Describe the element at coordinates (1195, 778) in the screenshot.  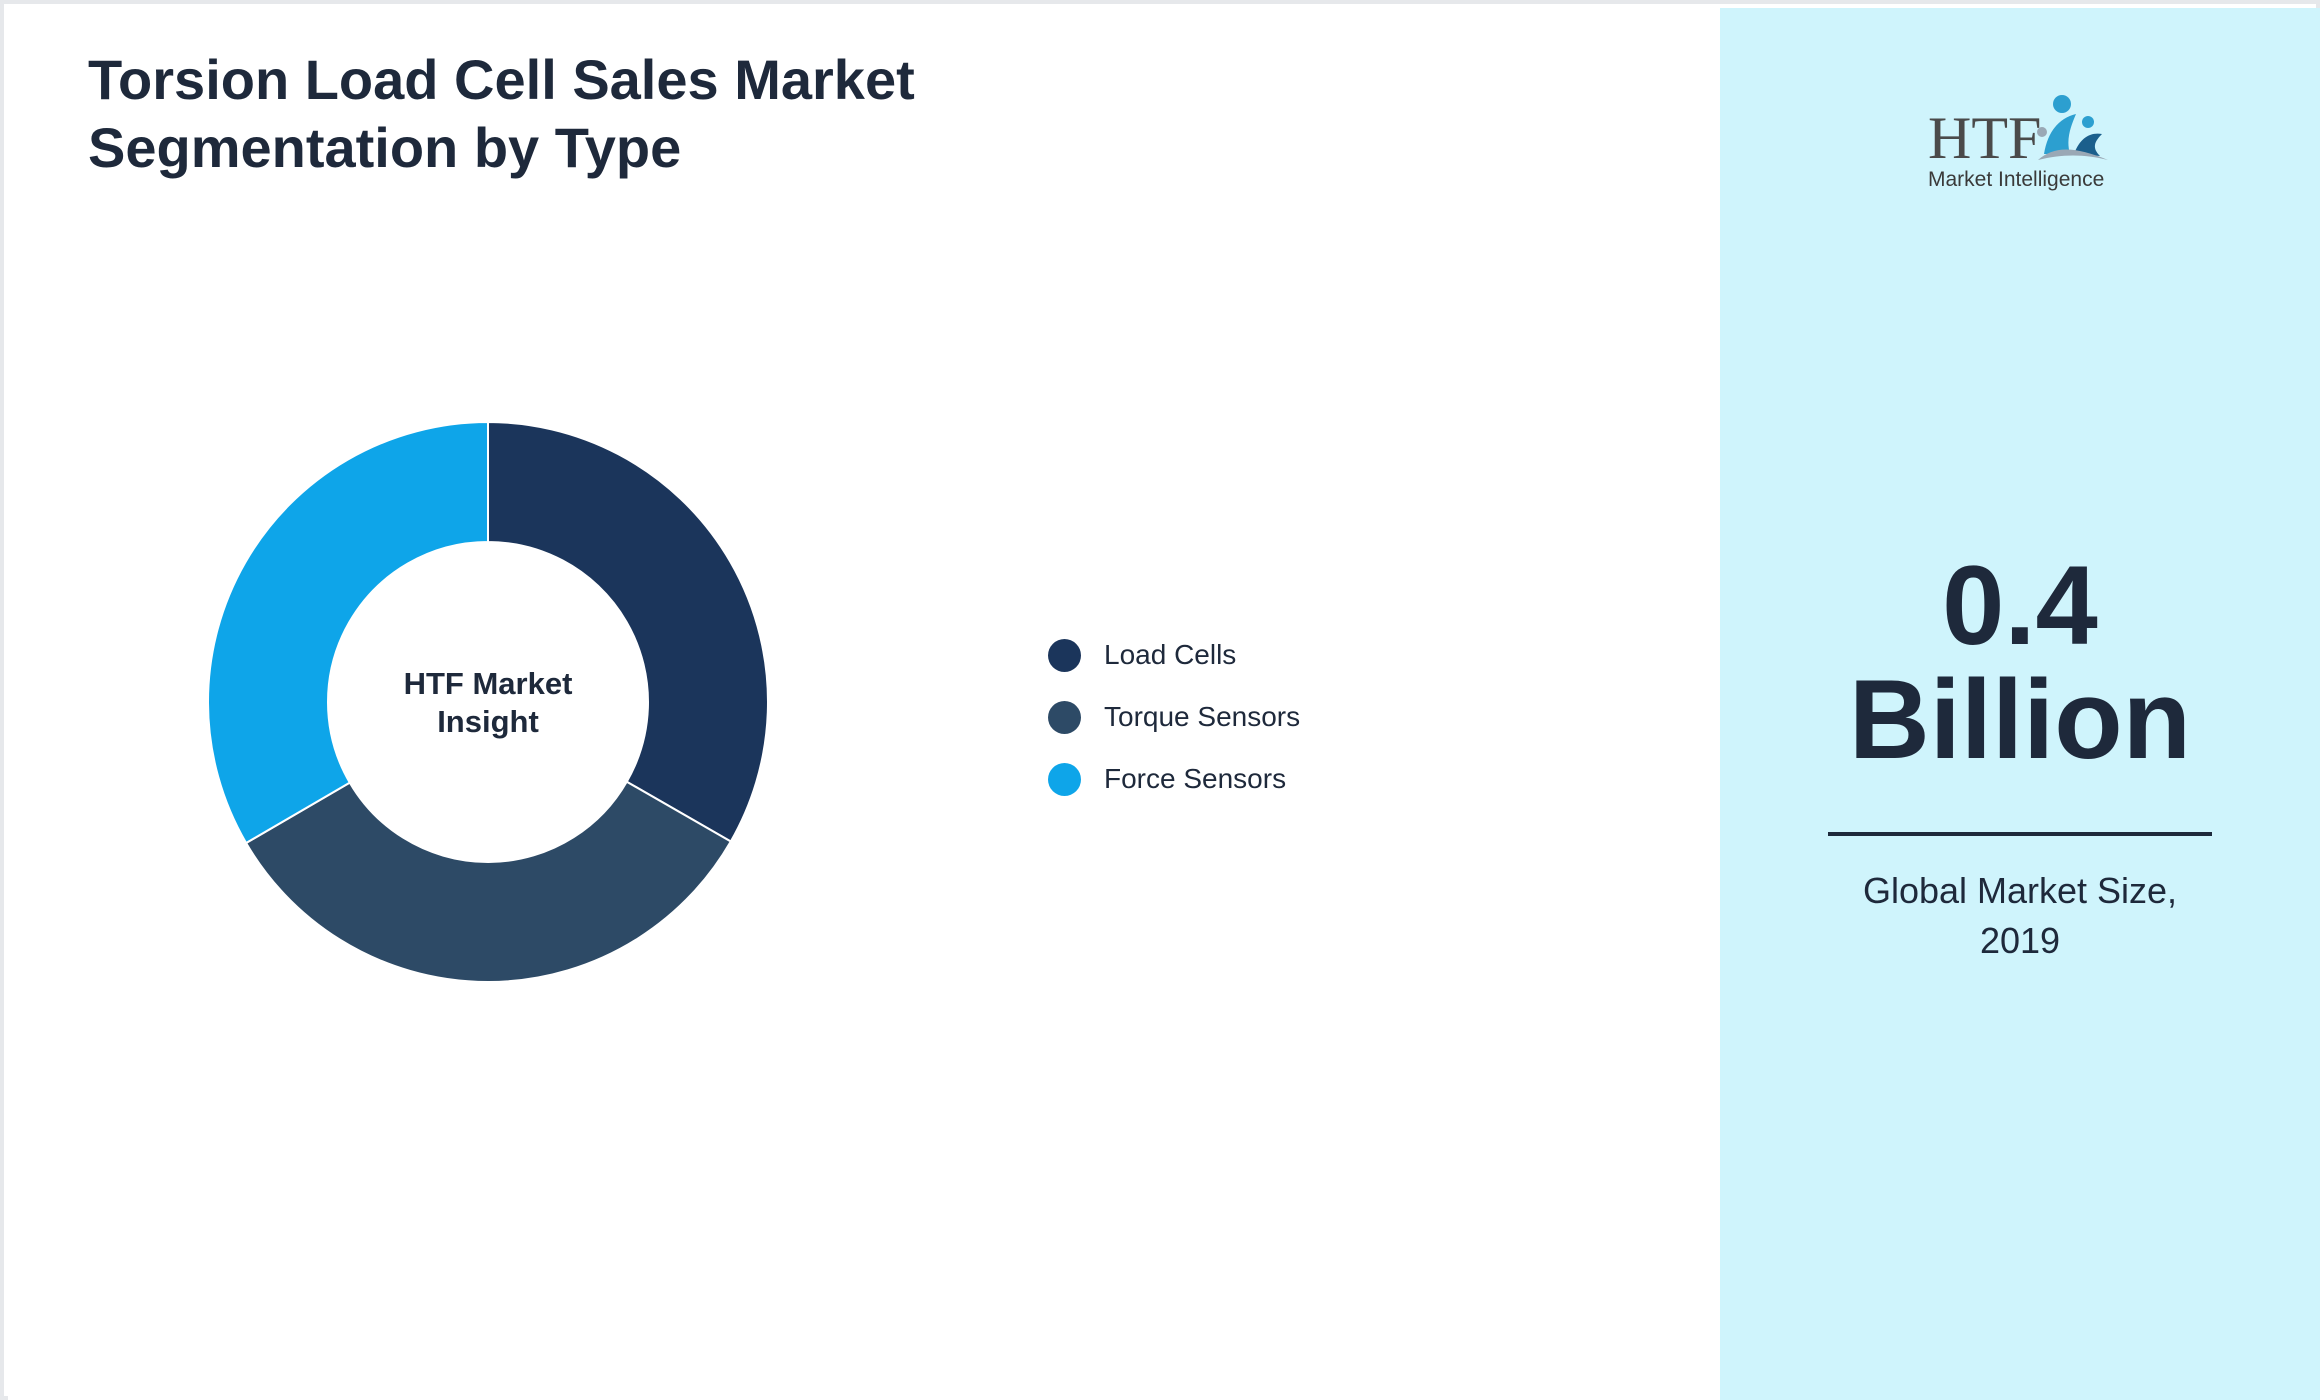
I see `legend-label-force-sensors: Force Sensors` at that location.